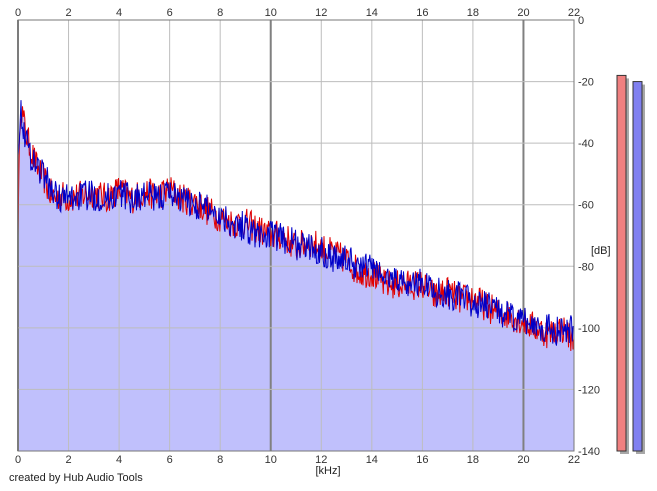 This screenshot has height=491, width=657. What do you see at coordinates (68, 13) in the screenshot?
I see `x-tick-label-top: 2` at bounding box center [68, 13].